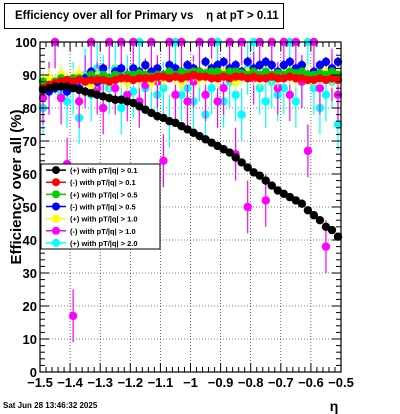 The height and width of the screenshot is (414, 400). What do you see at coordinates (26, 42) in the screenshot?
I see `y-tick-label: 100` at bounding box center [26, 42].